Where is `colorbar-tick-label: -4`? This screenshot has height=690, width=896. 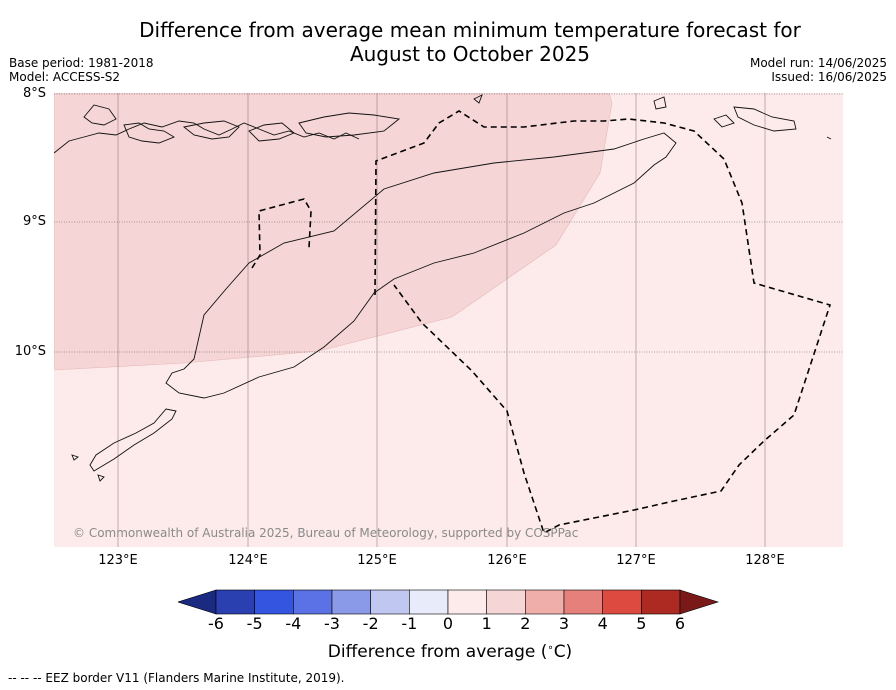 colorbar-tick-label: -4 is located at coordinates (293, 623).